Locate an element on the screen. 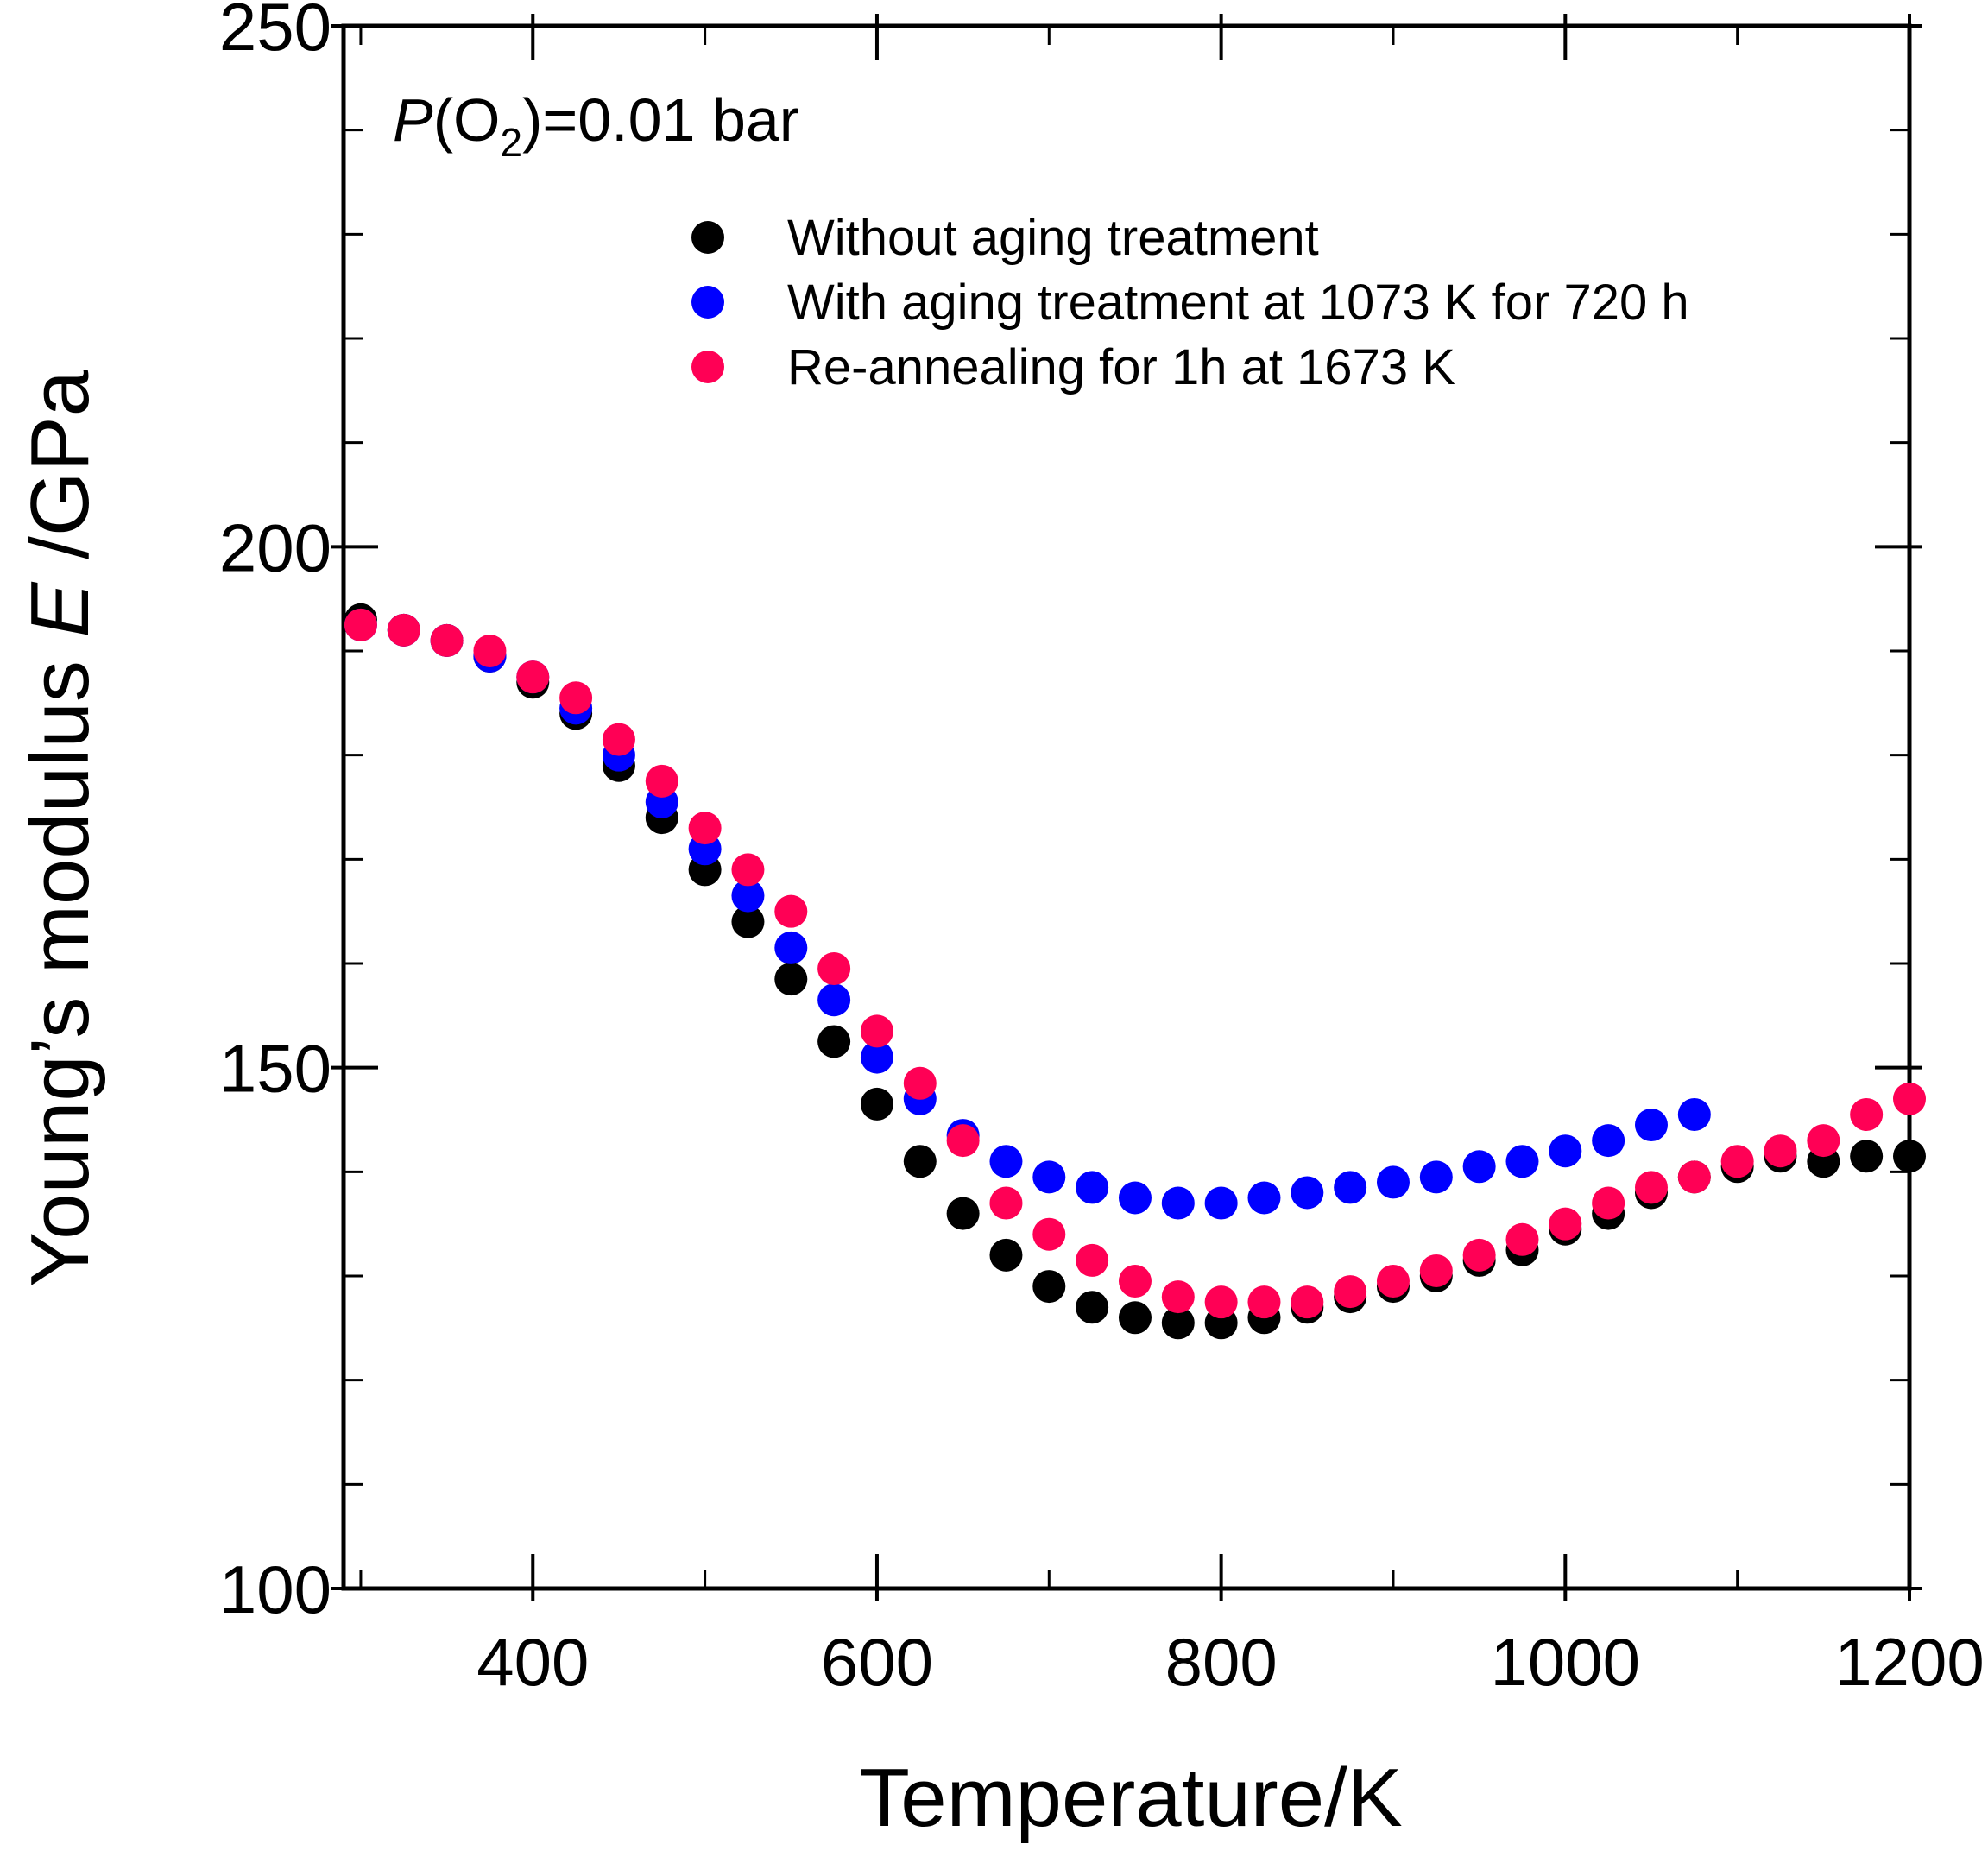 The height and width of the screenshot is (1857, 1988). annotation-prefix: P is located at coordinates (413, 120).